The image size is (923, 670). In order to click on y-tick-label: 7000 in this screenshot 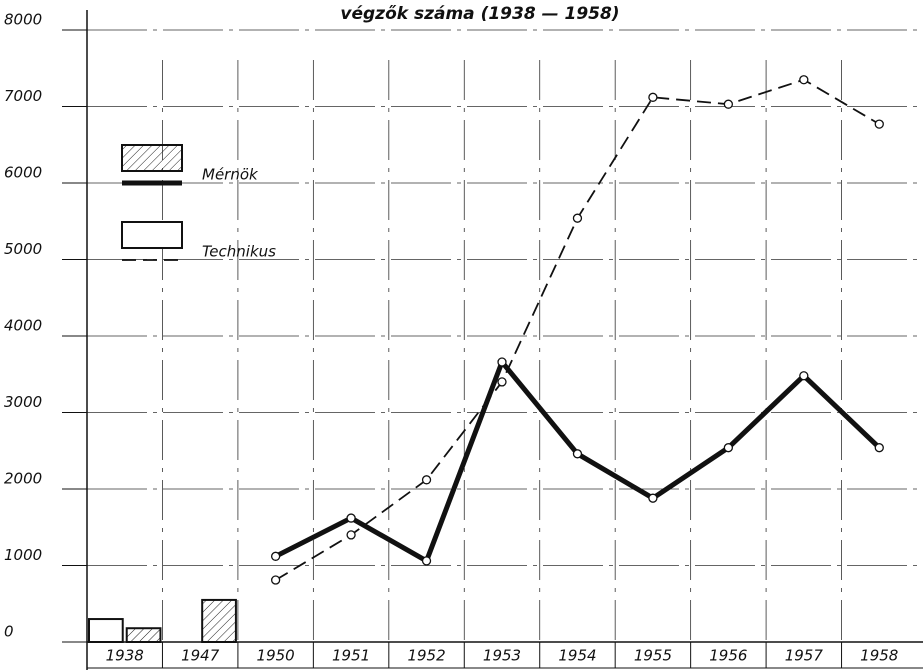, I will do `click(23, 96)`.